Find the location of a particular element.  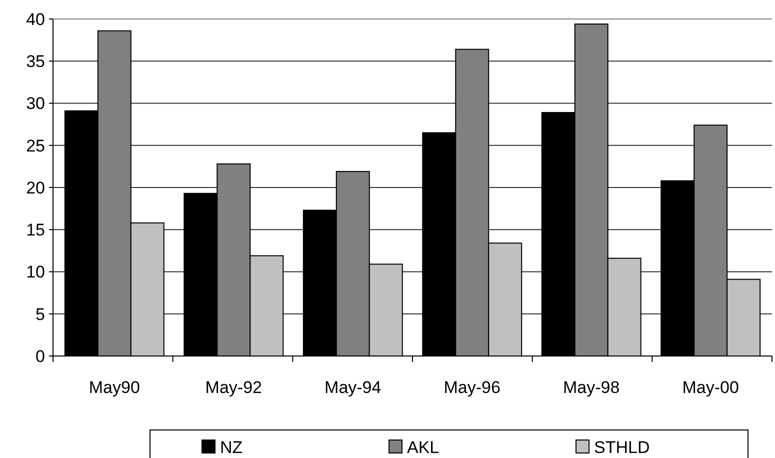

x-tick-label: May-96 is located at coordinates (472, 387).